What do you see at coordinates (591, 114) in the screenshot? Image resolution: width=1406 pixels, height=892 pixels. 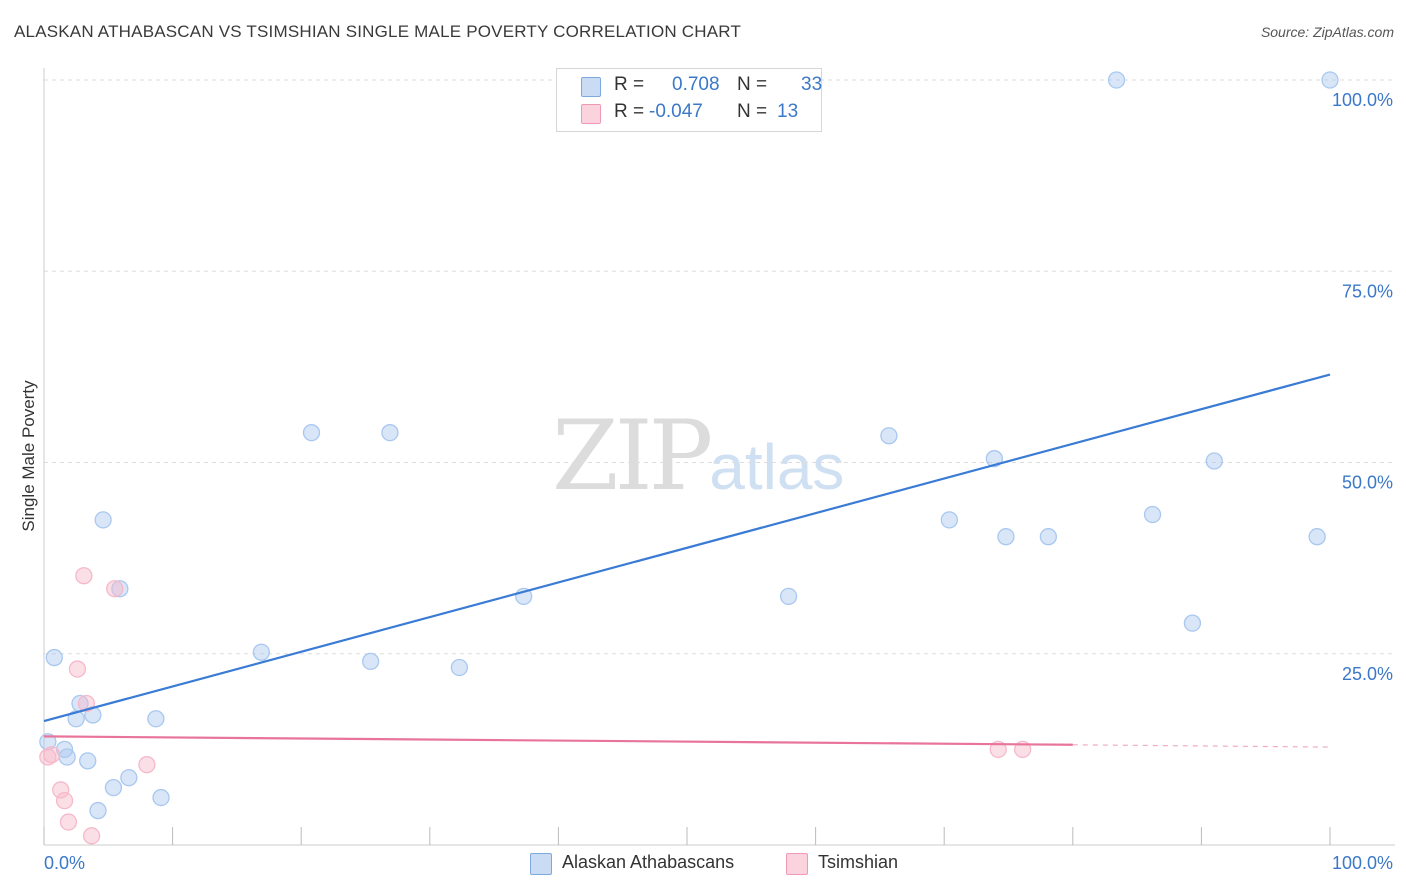 I see `legend-swatch-tsimshian` at bounding box center [591, 114].